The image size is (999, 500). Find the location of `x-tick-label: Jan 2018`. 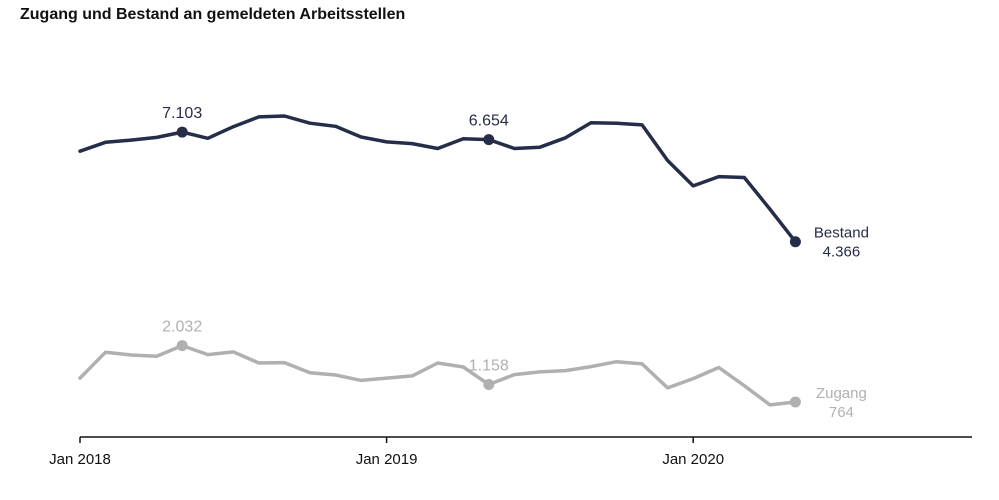

x-tick-label: Jan 2018 is located at coordinates (80, 459).